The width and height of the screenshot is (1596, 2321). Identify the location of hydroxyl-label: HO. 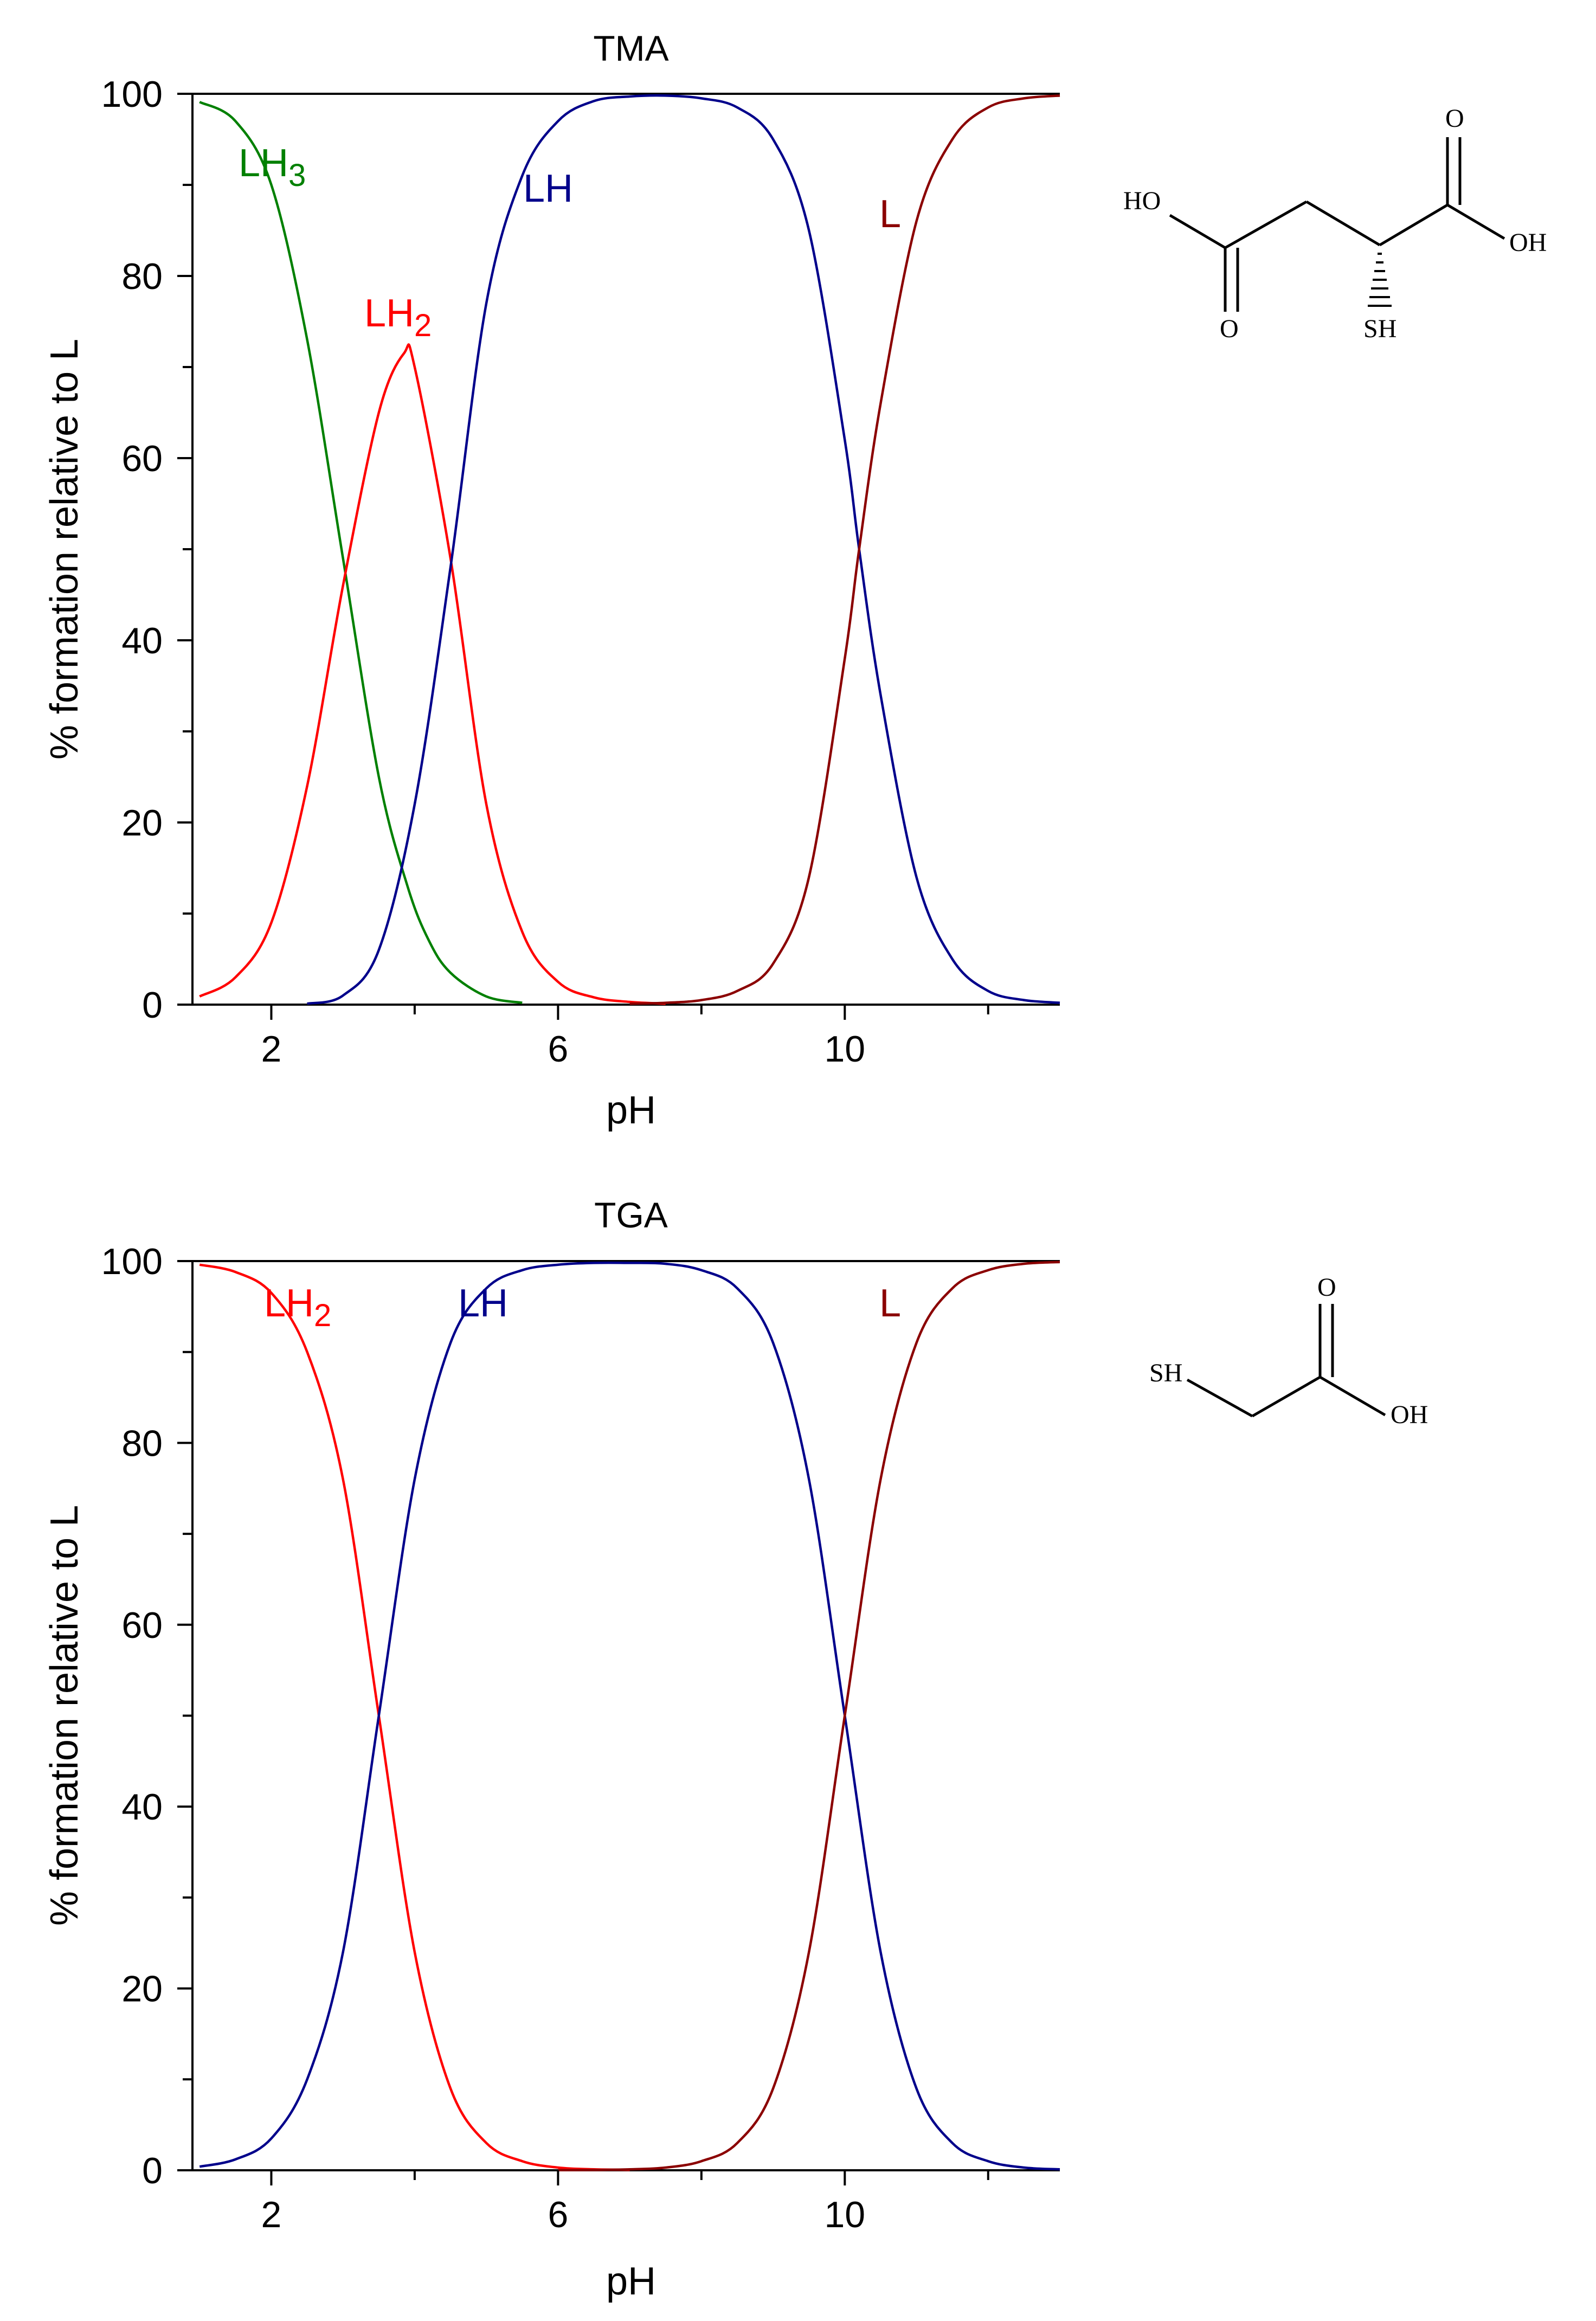
(1142, 201).